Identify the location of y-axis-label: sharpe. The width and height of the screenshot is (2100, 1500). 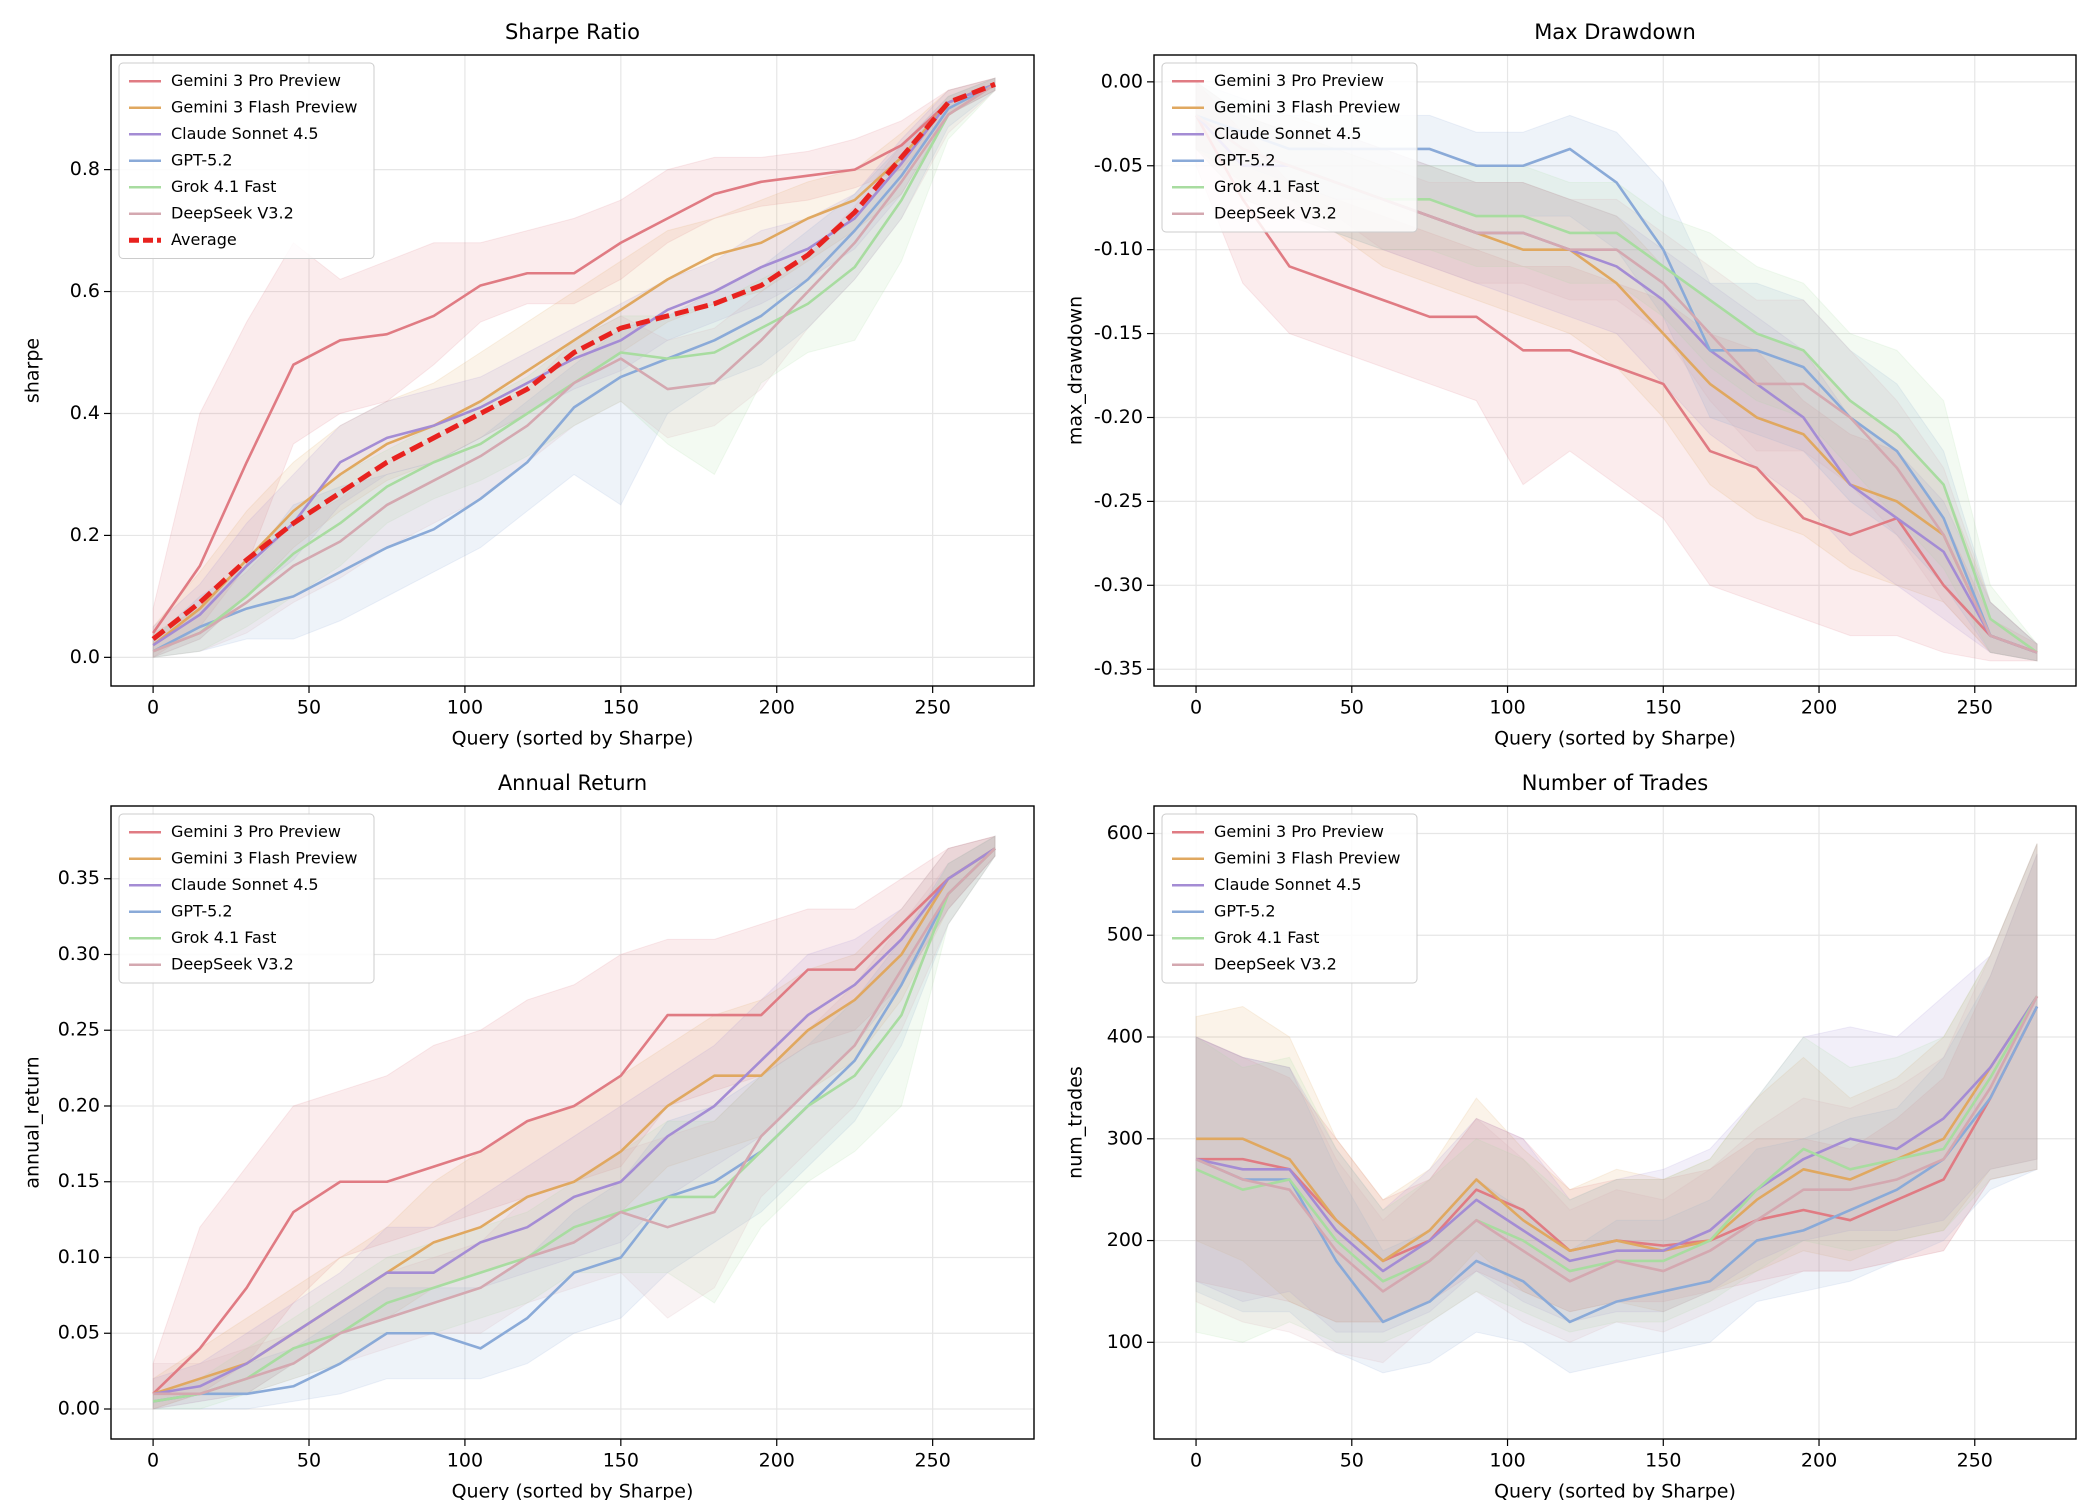
(33, 370).